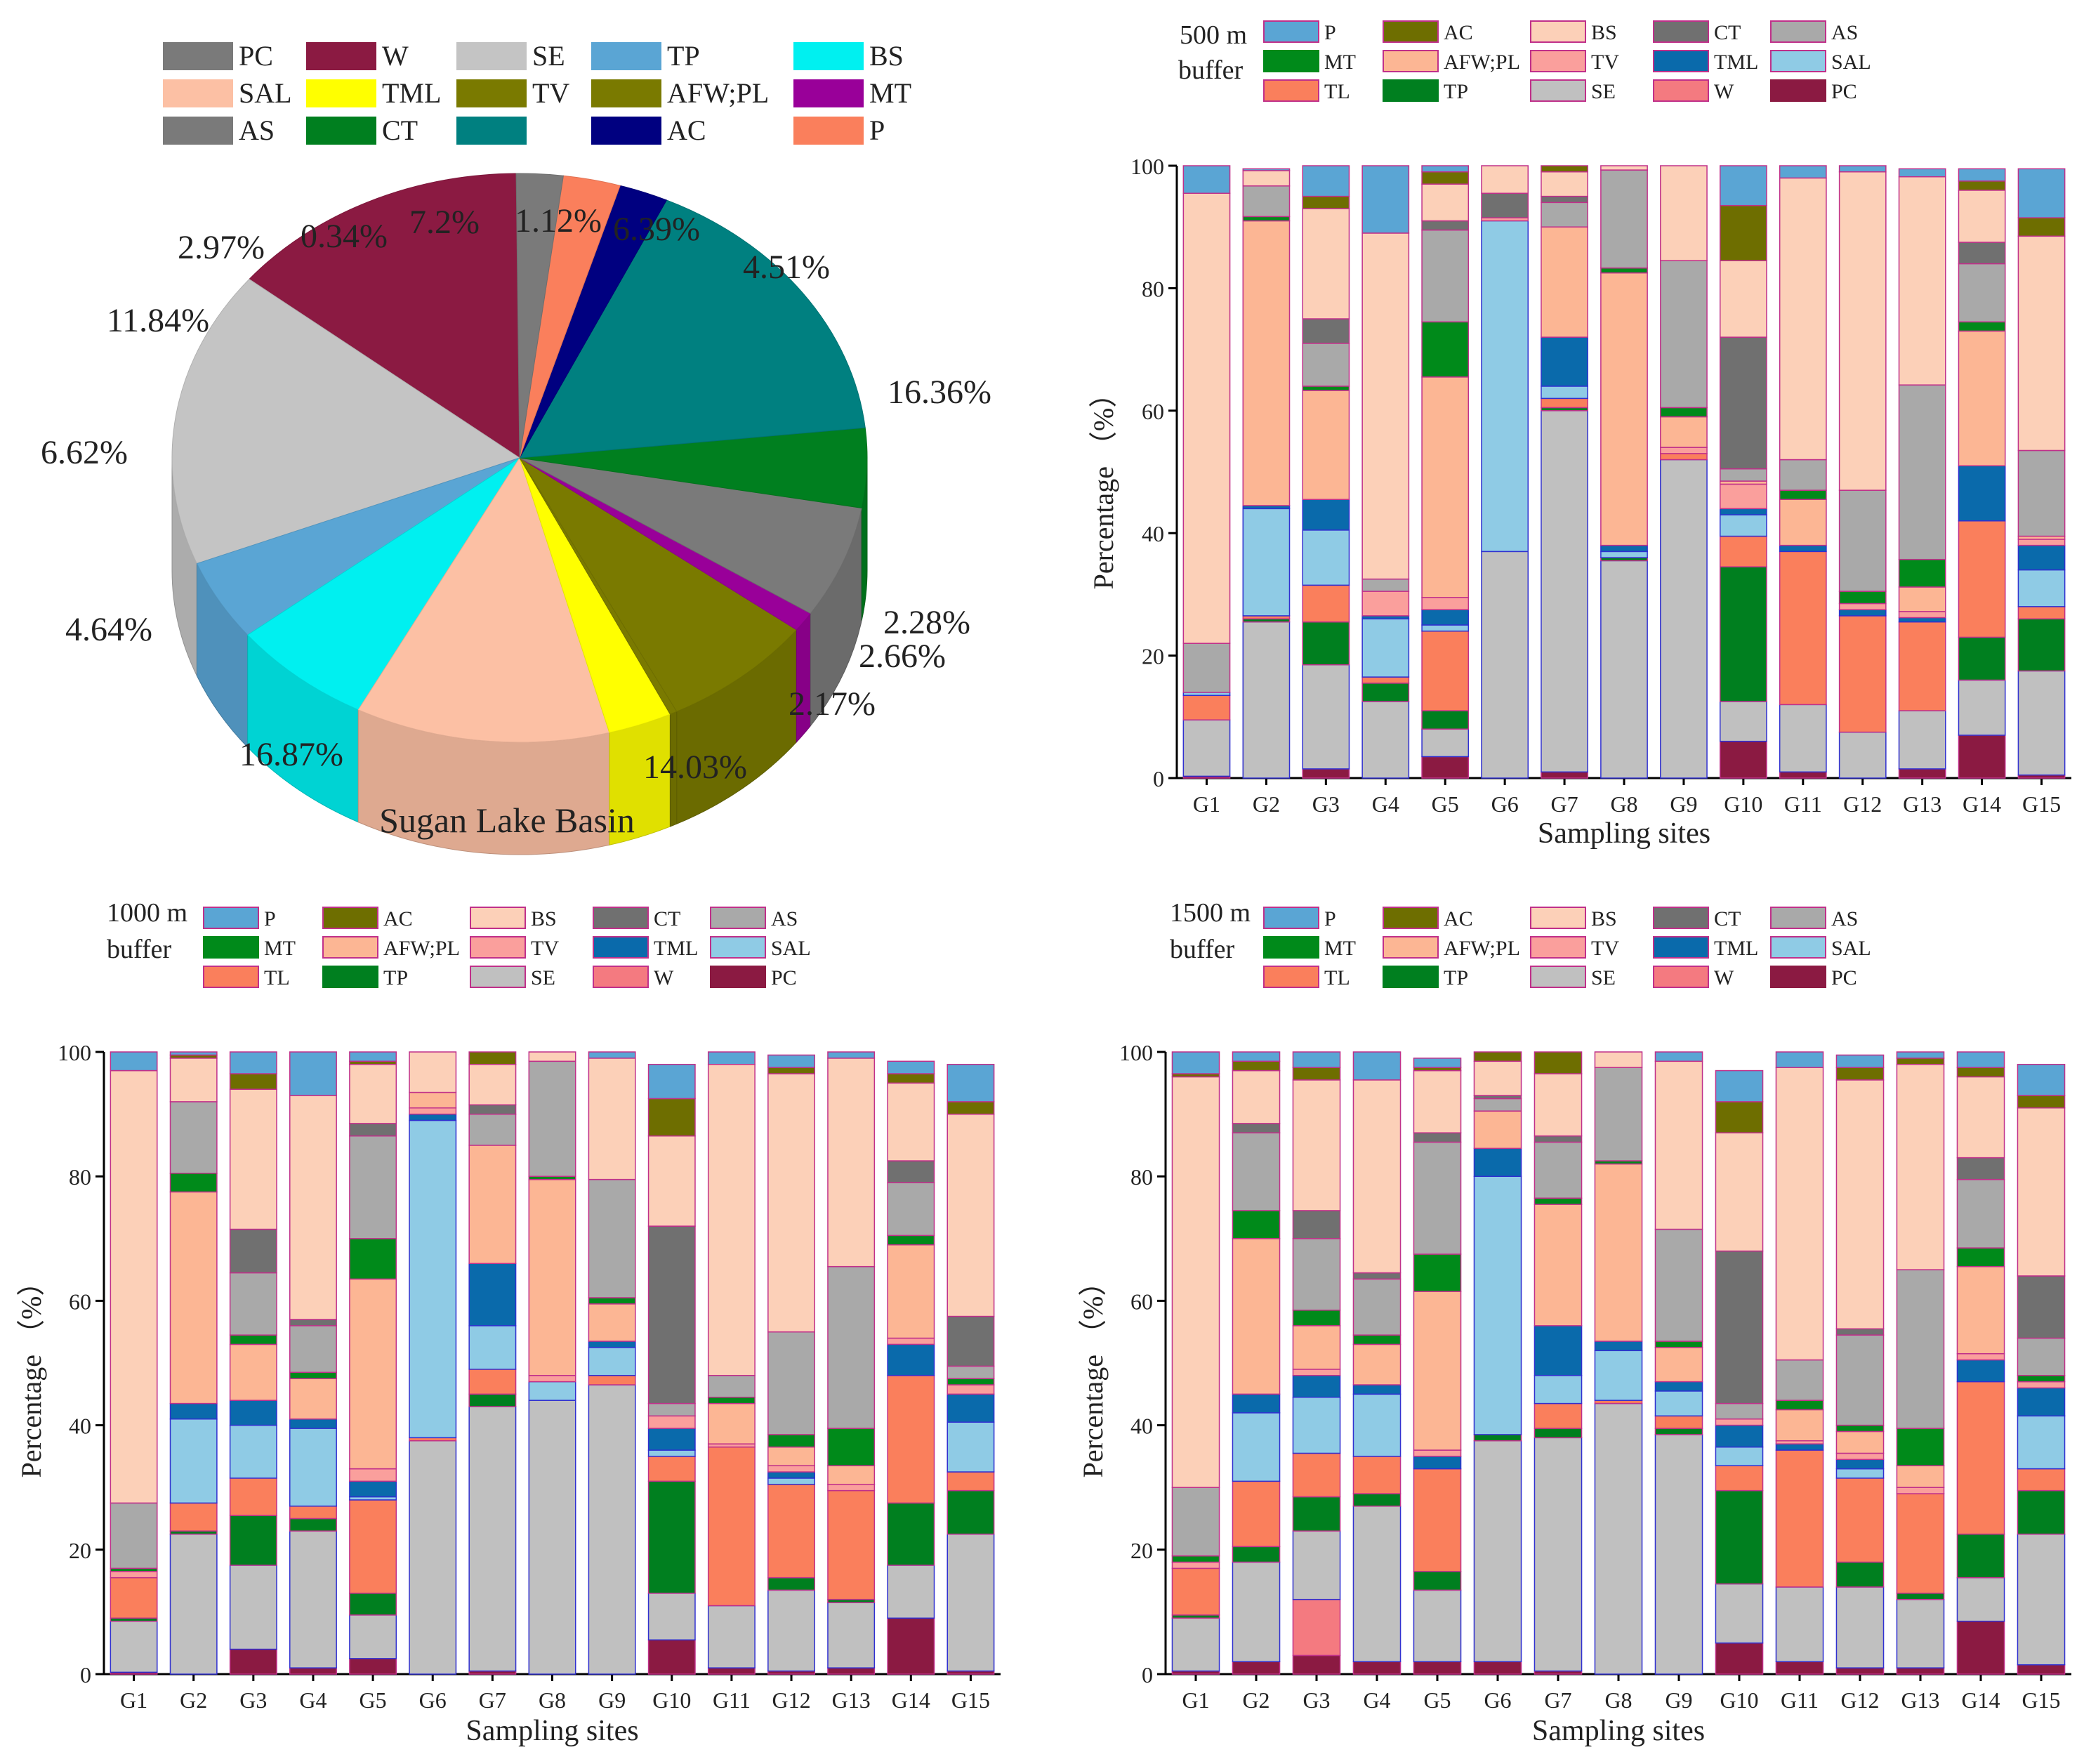  What do you see at coordinates (346, 421) in the screenshot?
I see `pie-slice-se` at bounding box center [346, 421].